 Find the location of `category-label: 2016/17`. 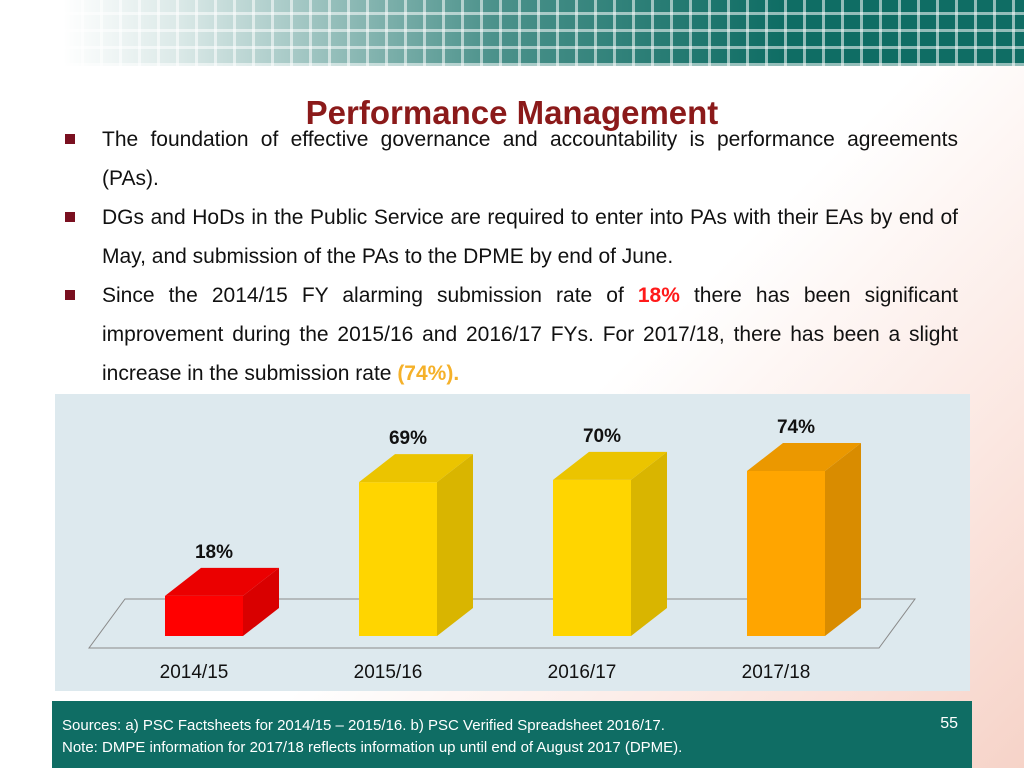

category-label: 2016/17 is located at coordinates (582, 672).